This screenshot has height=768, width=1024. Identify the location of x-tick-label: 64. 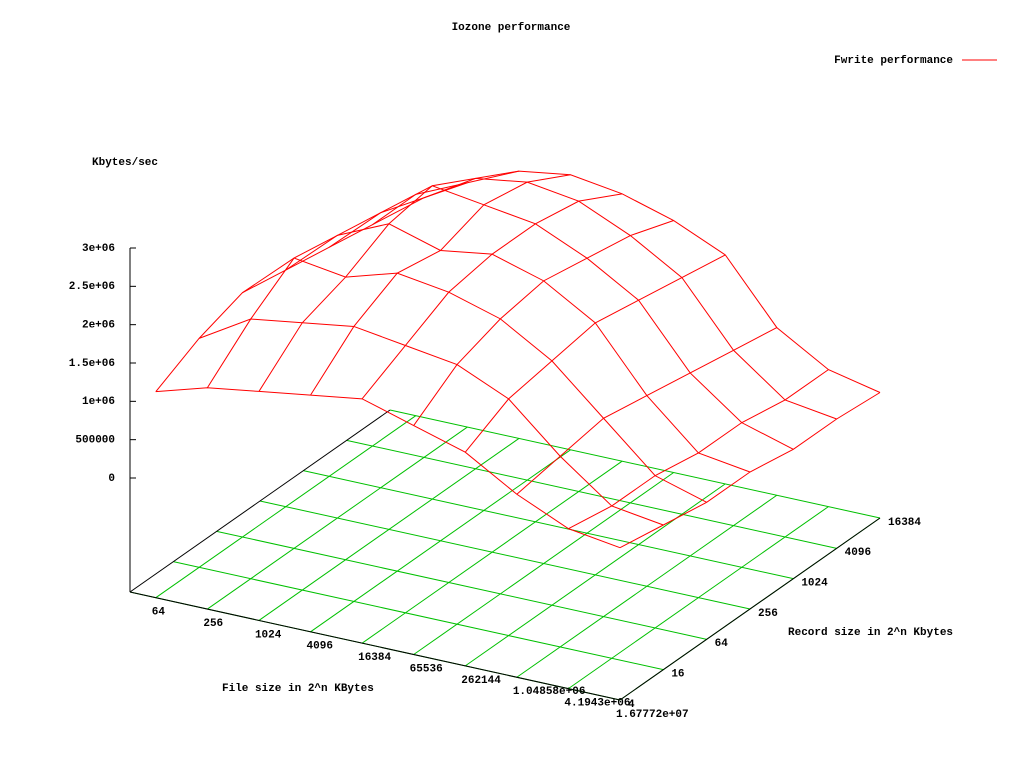
(159, 613).